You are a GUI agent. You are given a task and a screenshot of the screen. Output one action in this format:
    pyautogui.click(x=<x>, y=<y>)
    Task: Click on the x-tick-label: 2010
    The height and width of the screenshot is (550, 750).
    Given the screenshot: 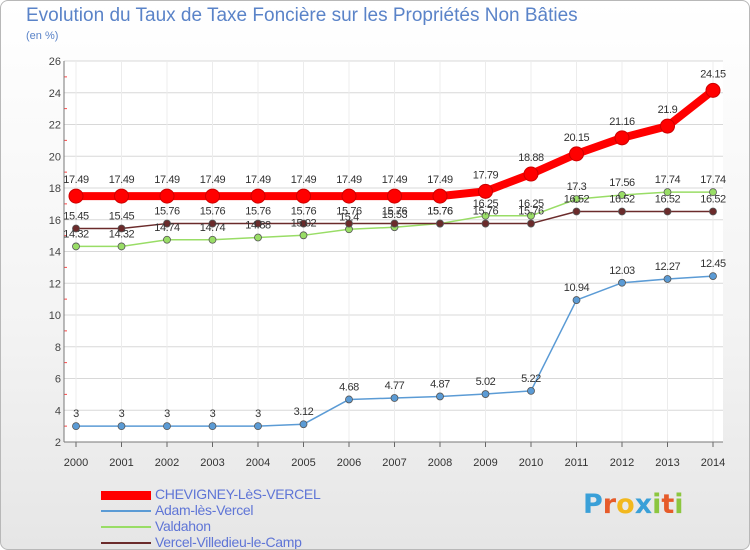 What is the action you would take?
    pyautogui.click(x=531, y=463)
    